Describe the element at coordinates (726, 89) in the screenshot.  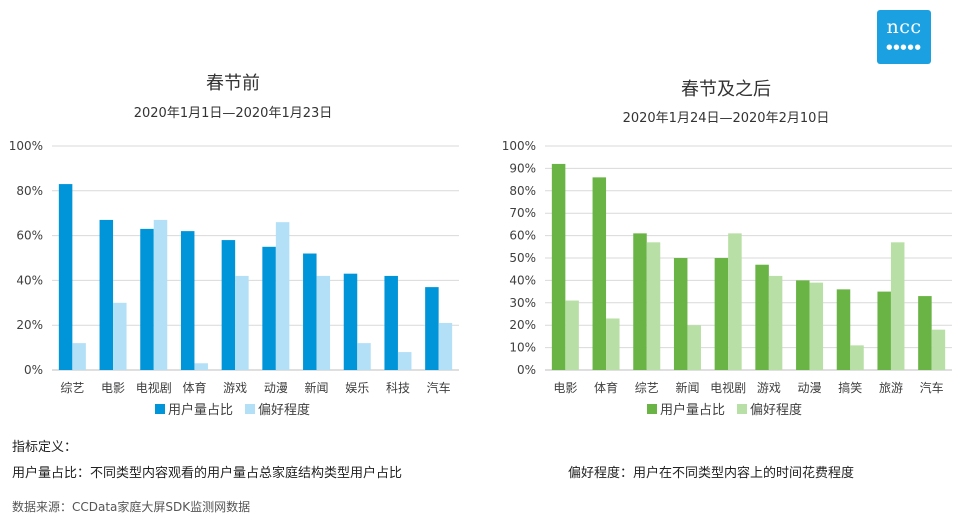
I see `chart-title: 春节及之后` at that location.